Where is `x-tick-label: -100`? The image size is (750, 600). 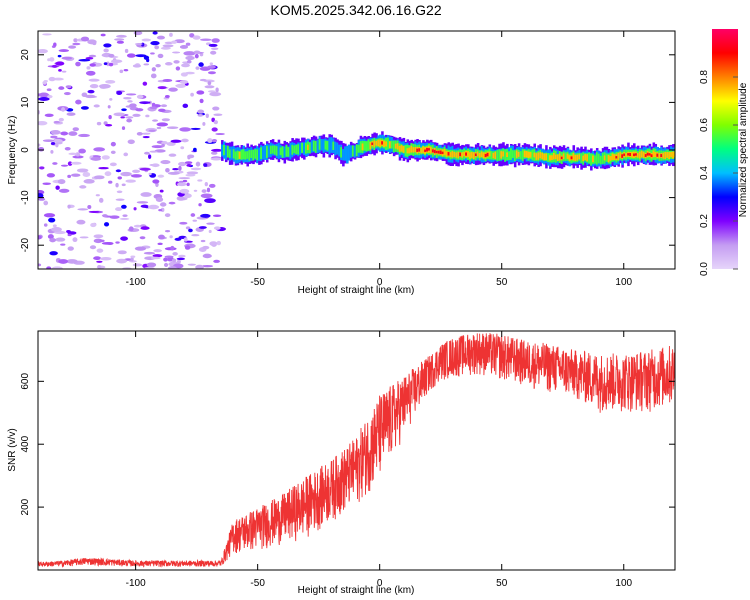
x-tick-label: -100 is located at coordinates (136, 583).